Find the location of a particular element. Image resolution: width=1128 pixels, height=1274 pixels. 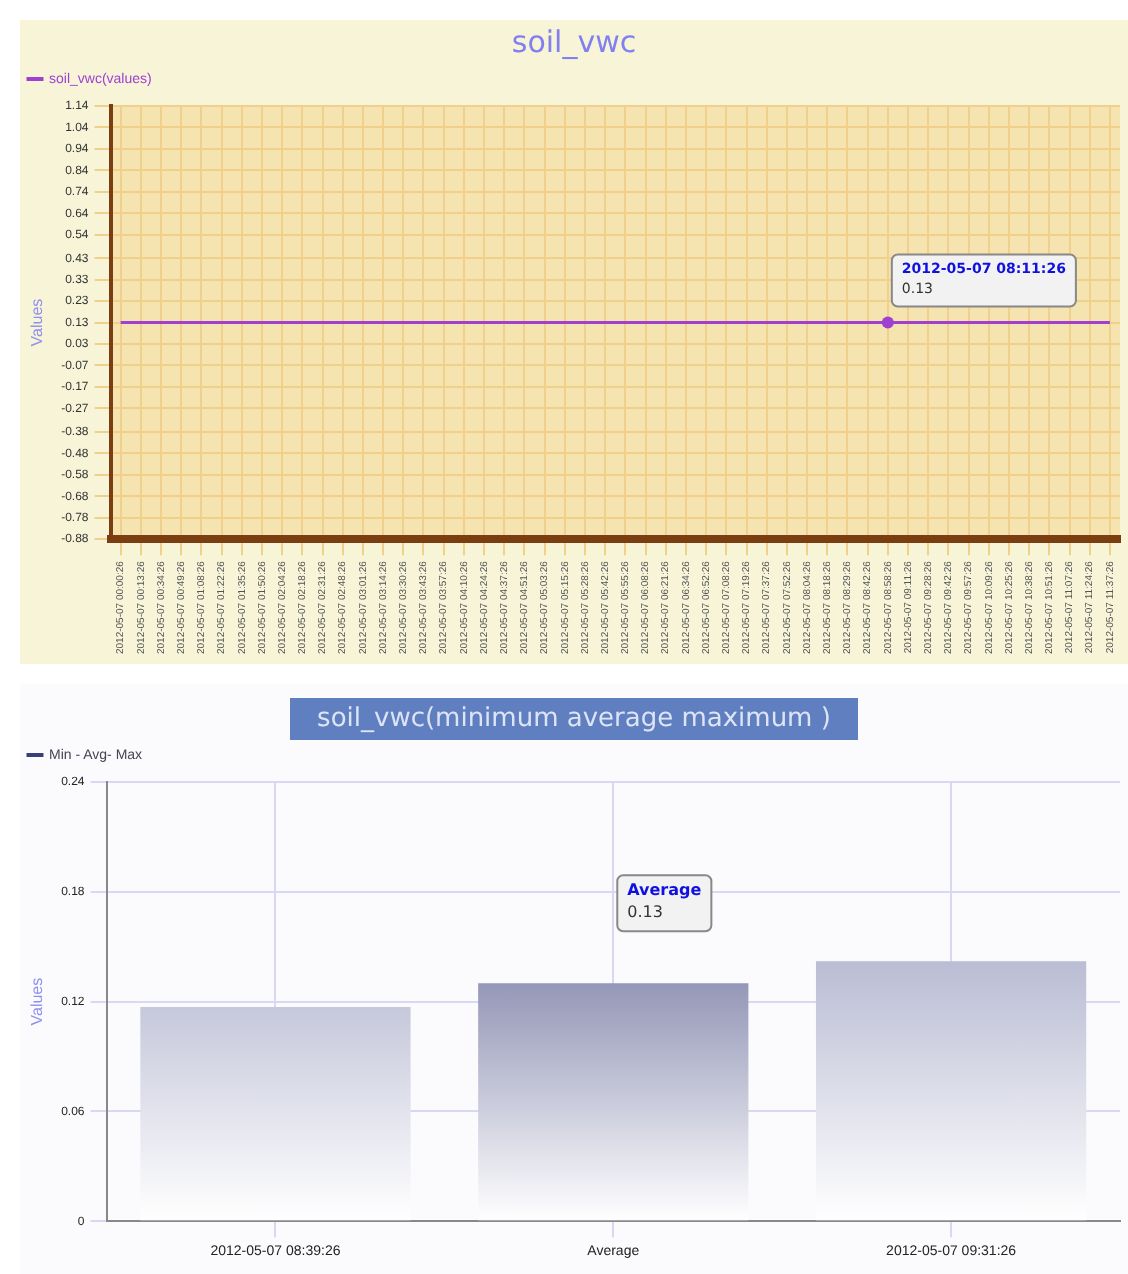

annotation: Average is located at coordinates (665, 890).